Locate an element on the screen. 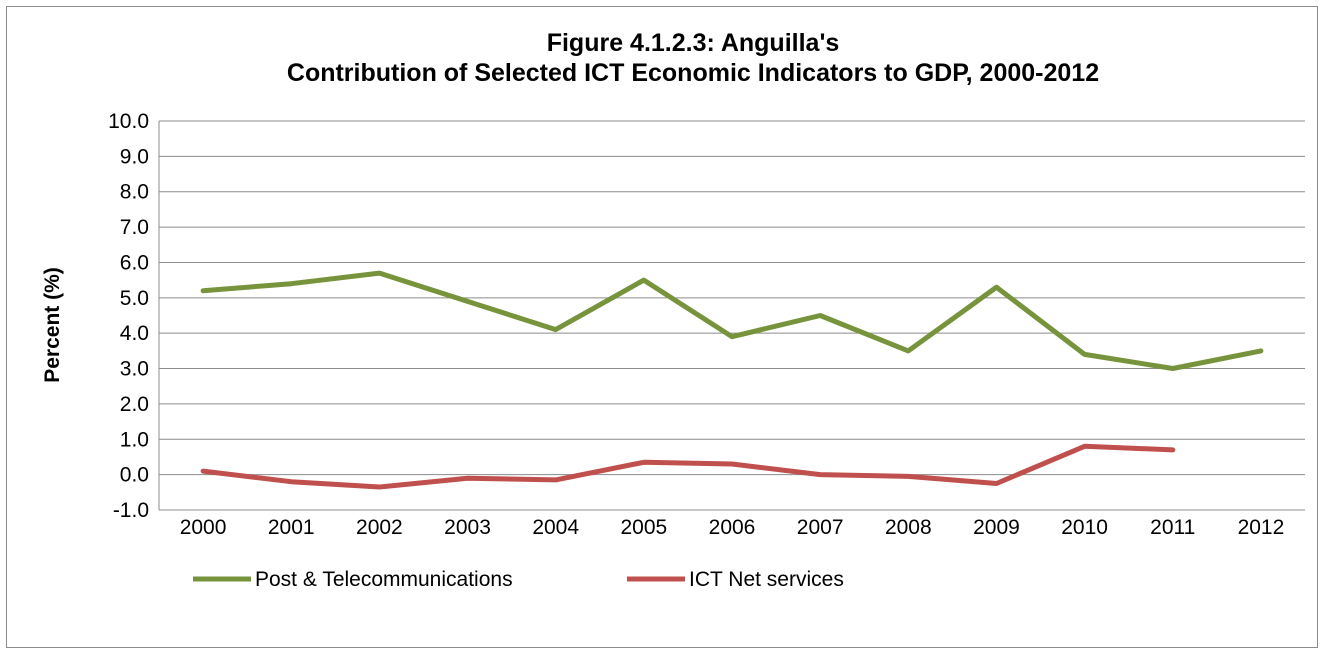 The image size is (1326, 656). y-tick-label: 1.0 is located at coordinates (134, 439).